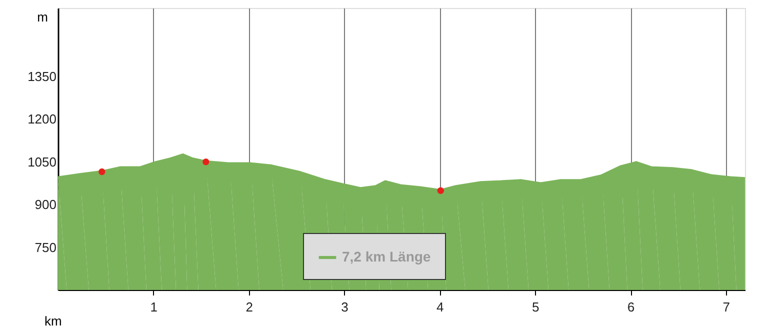 Image resolution: width=762 pixels, height=328 pixels. I want to click on x-tick-label: 7, so click(726, 307).